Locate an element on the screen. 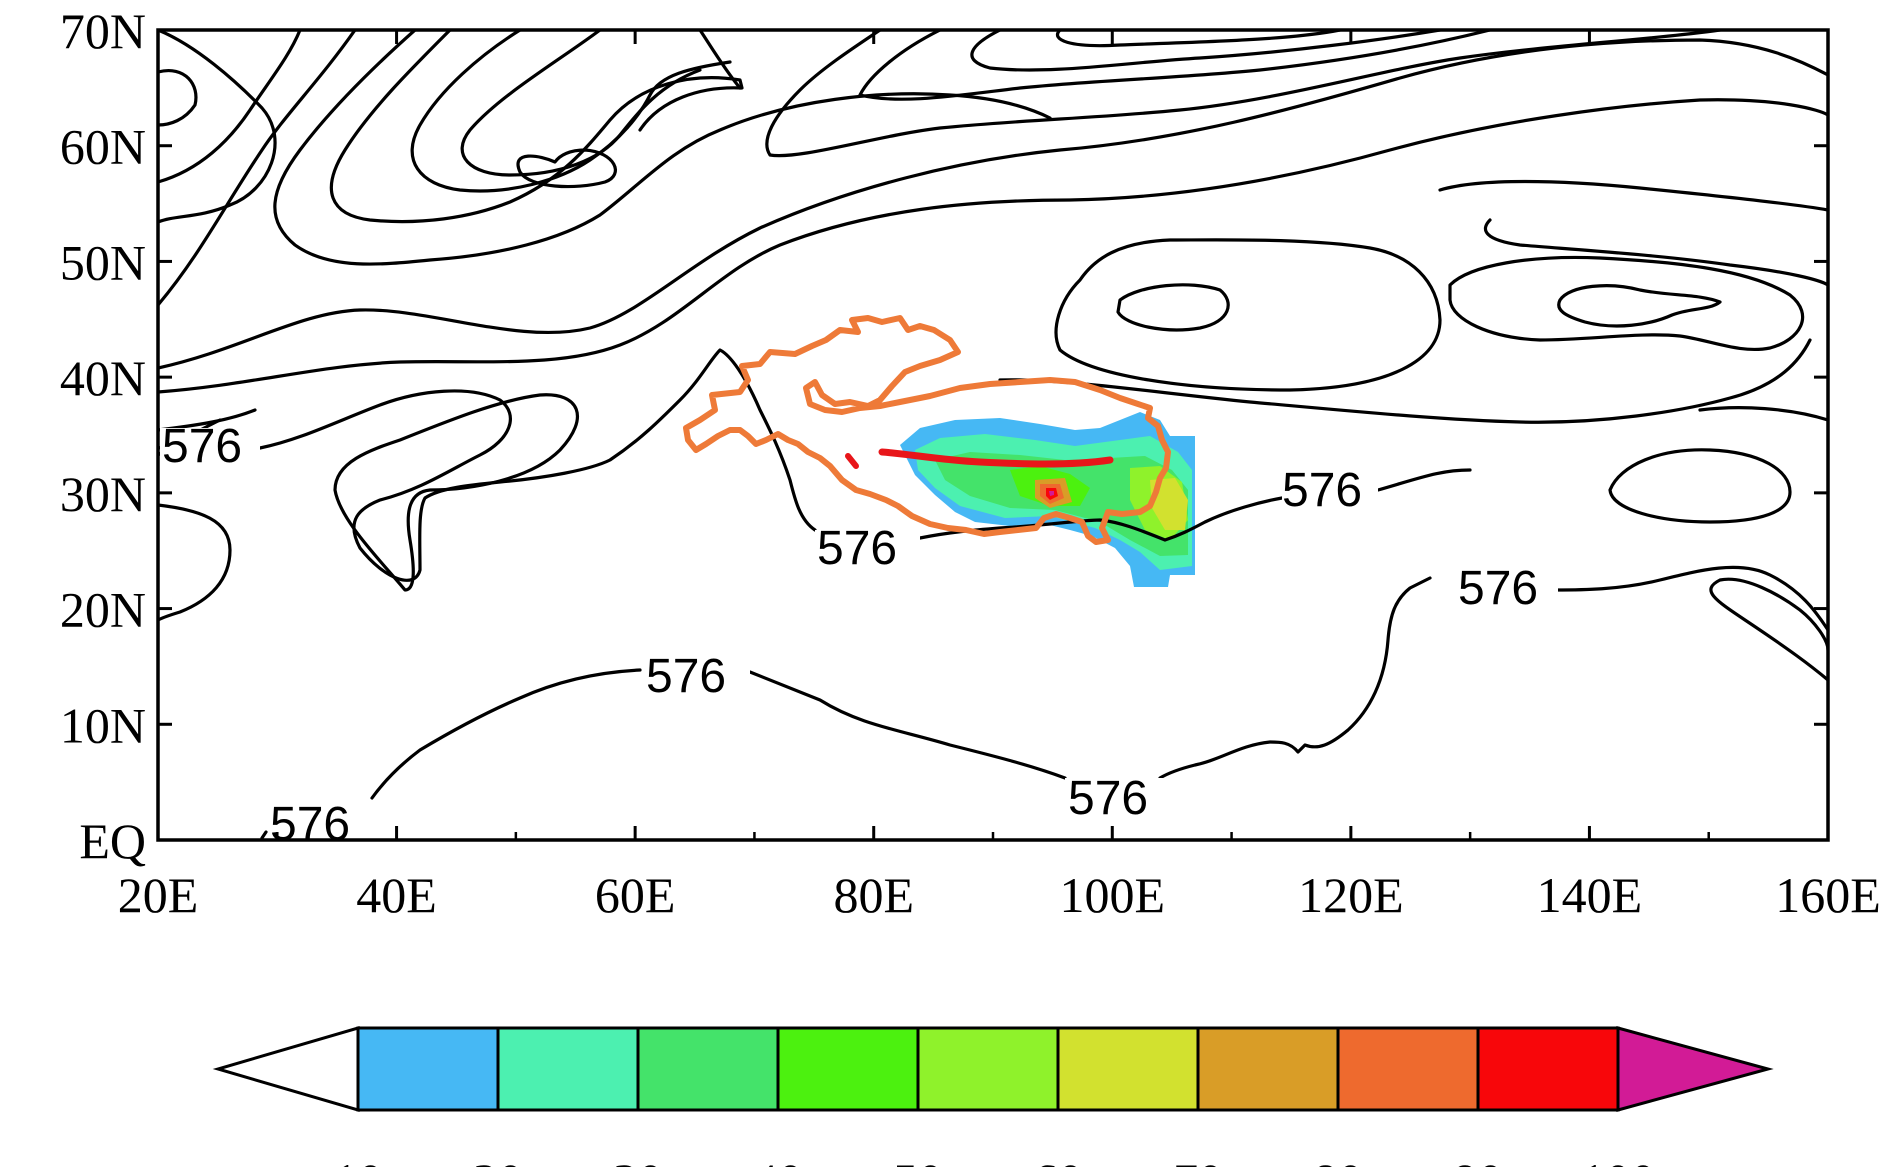 This screenshot has width=1890, height=1167. y-tick-label: 40N is located at coordinates (103, 378).